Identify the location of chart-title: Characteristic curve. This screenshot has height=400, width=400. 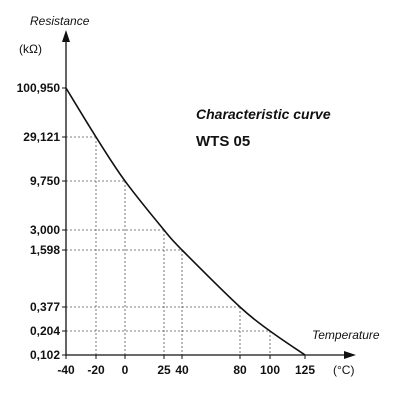
(263, 114).